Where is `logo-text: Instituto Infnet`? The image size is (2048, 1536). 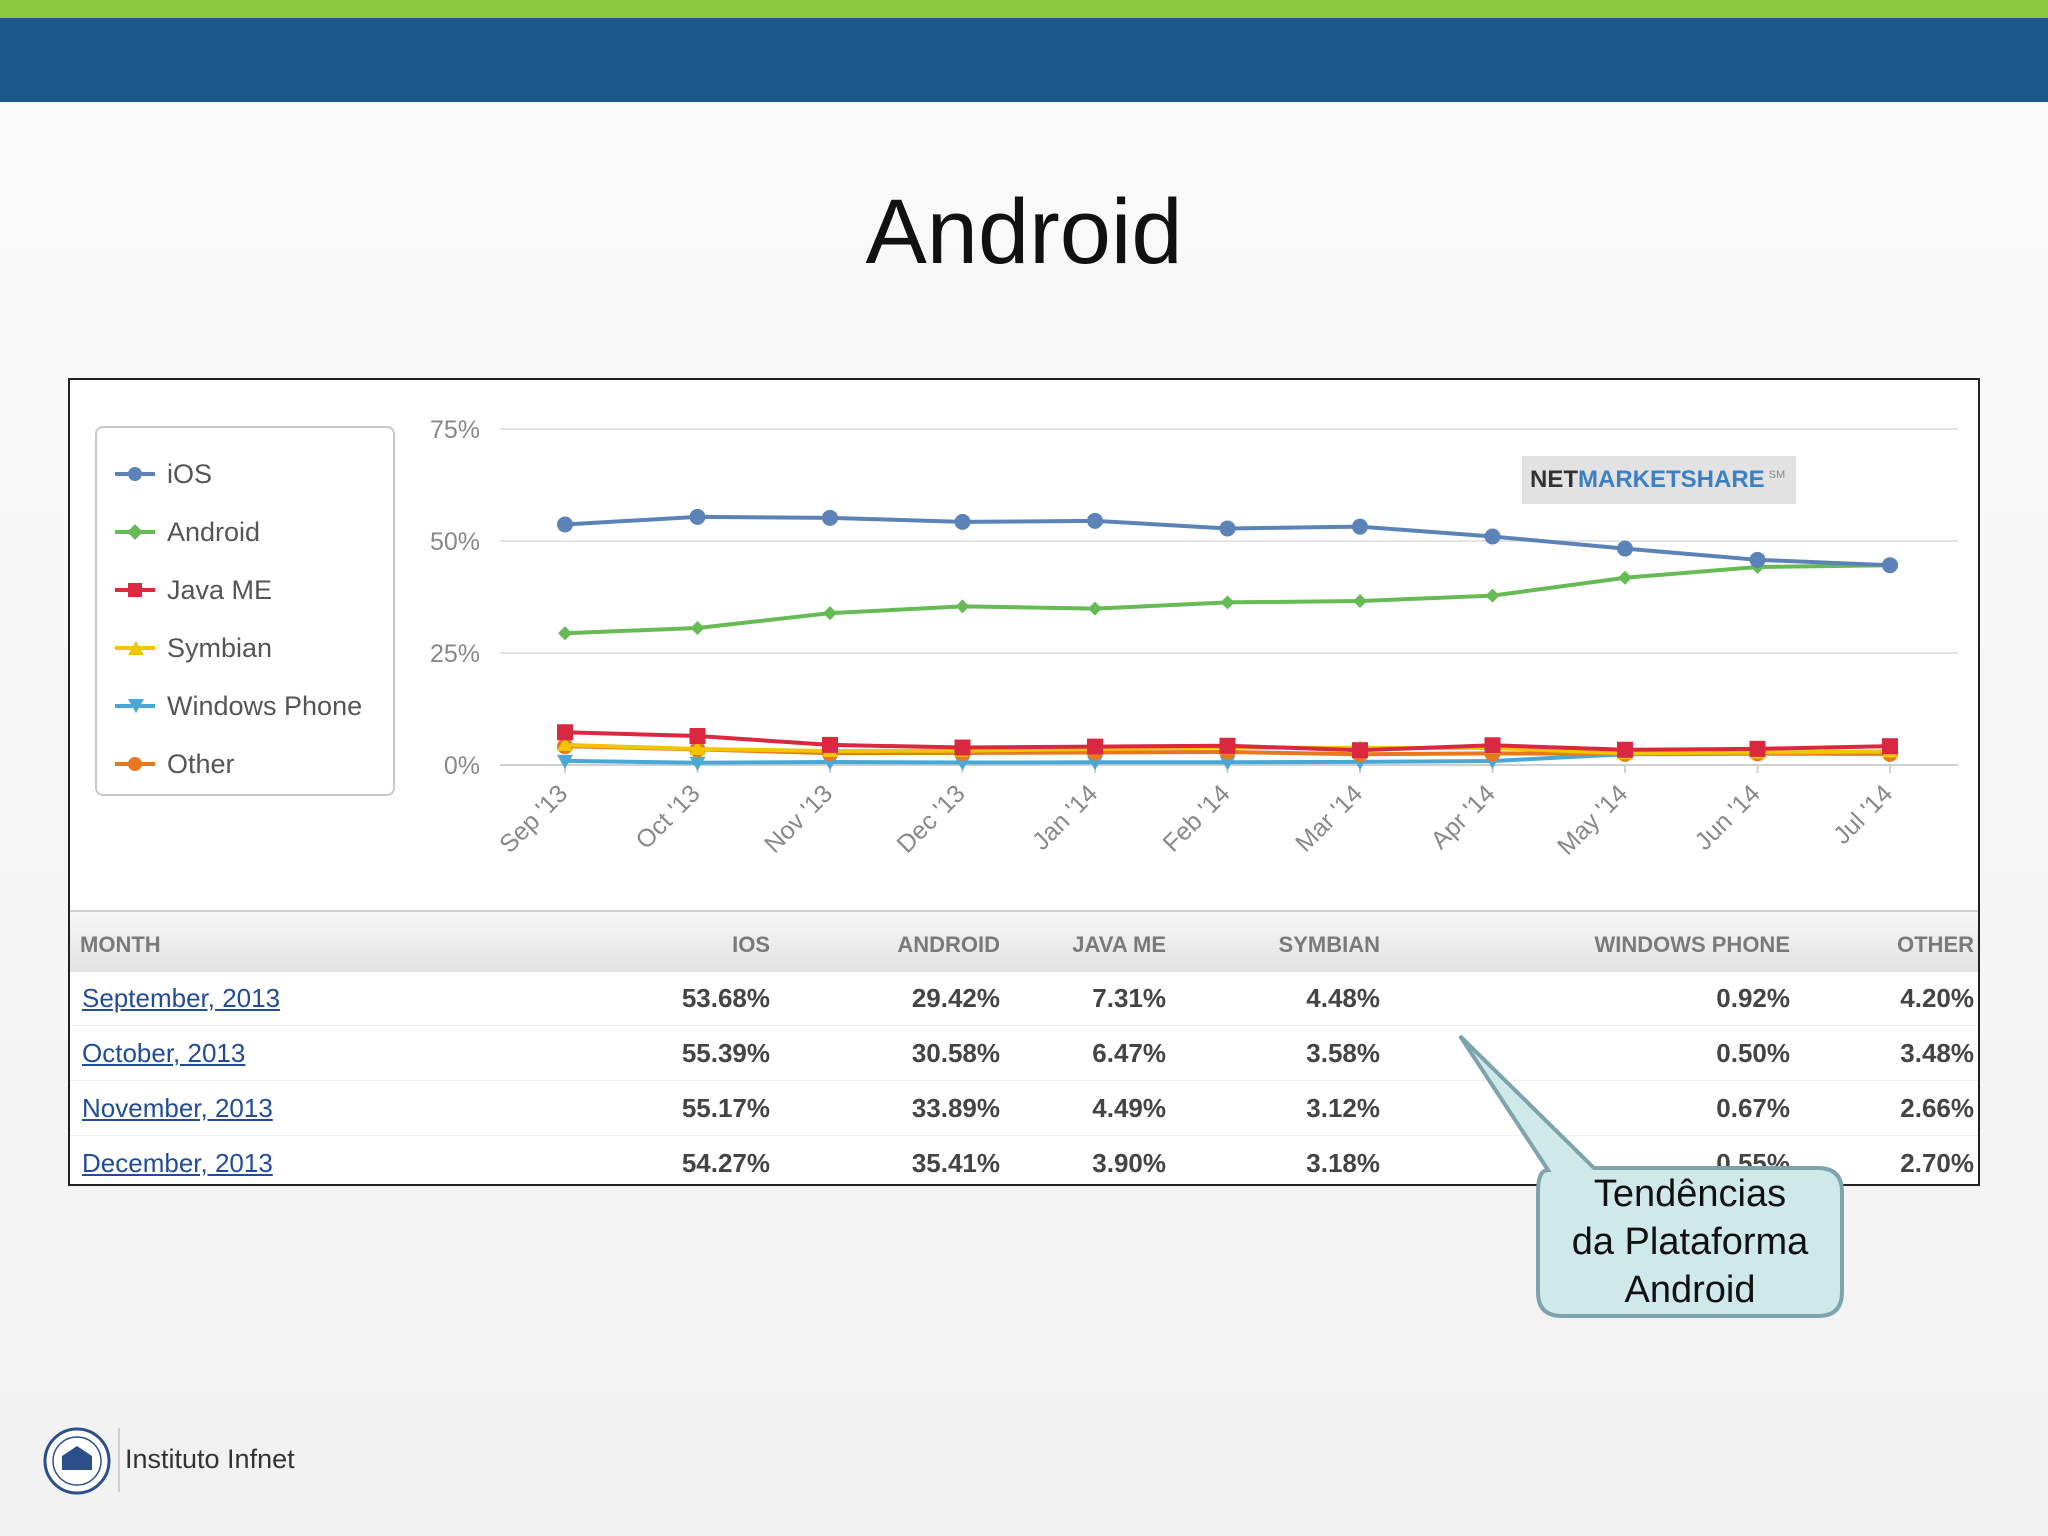
logo-text: Instituto Infnet is located at coordinates (210, 1459).